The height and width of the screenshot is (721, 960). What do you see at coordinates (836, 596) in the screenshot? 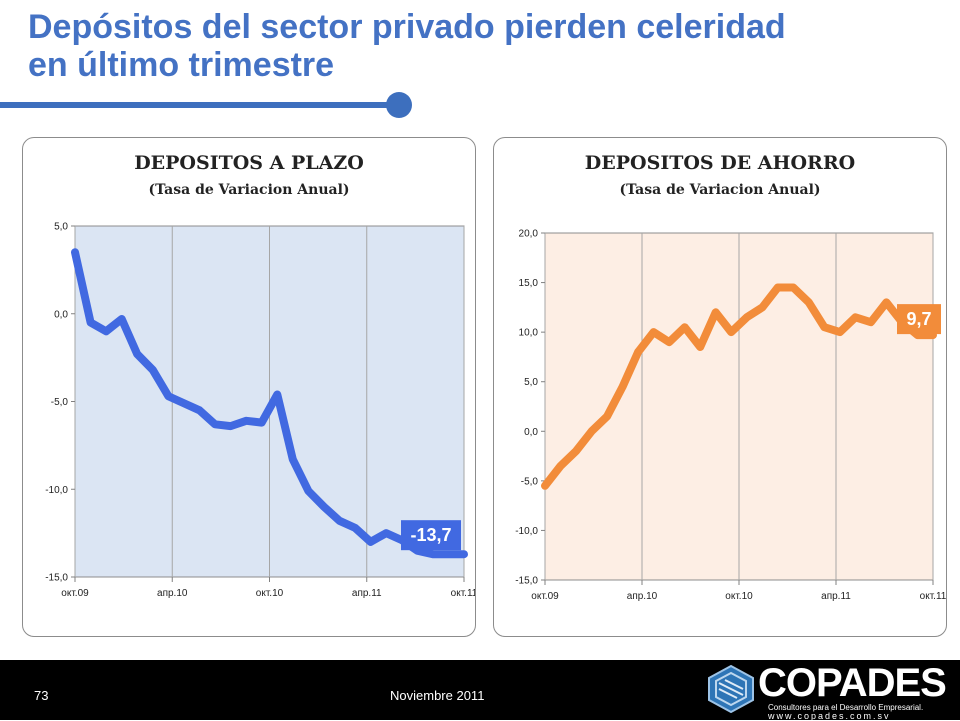
I see `ahorro-x-tick-label: апр.11` at bounding box center [836, 596].